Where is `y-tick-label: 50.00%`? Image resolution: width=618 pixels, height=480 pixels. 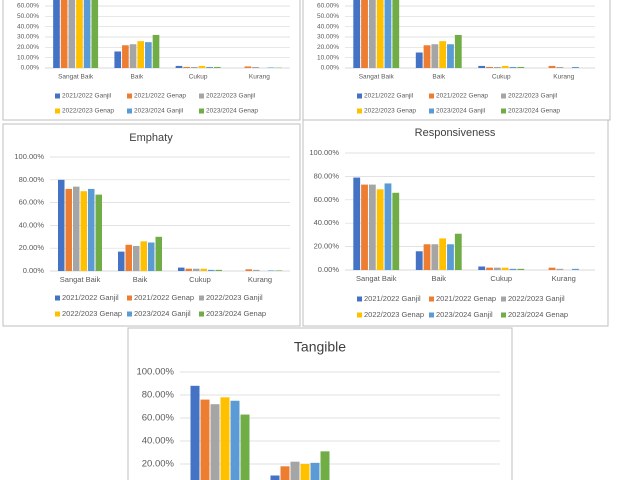 y-tick-label: 50.00% is located at coordinates (328, 16).